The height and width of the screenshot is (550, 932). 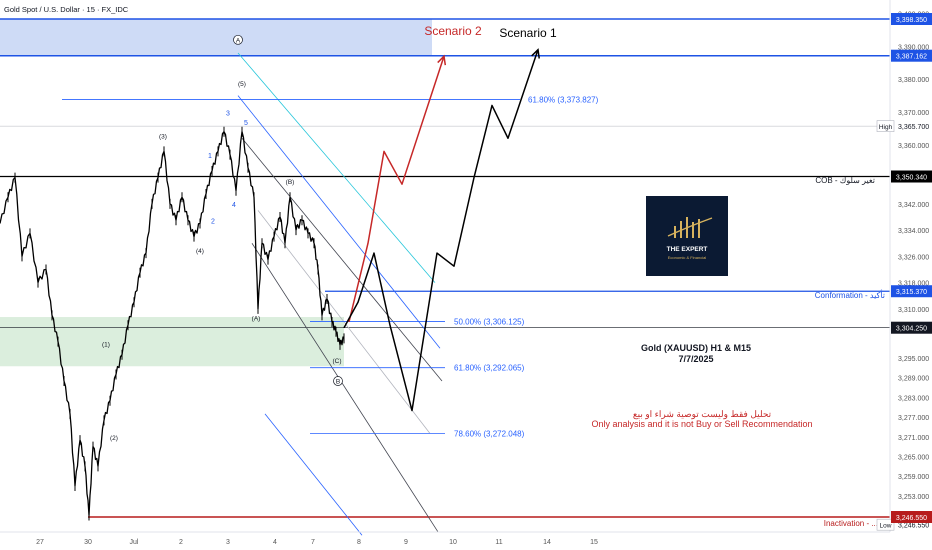 What do you see at coordinates (850, 294) in the screenshot?
I see `conformation-label: Conformation - تأكيد` at bounding box center [850, 294].